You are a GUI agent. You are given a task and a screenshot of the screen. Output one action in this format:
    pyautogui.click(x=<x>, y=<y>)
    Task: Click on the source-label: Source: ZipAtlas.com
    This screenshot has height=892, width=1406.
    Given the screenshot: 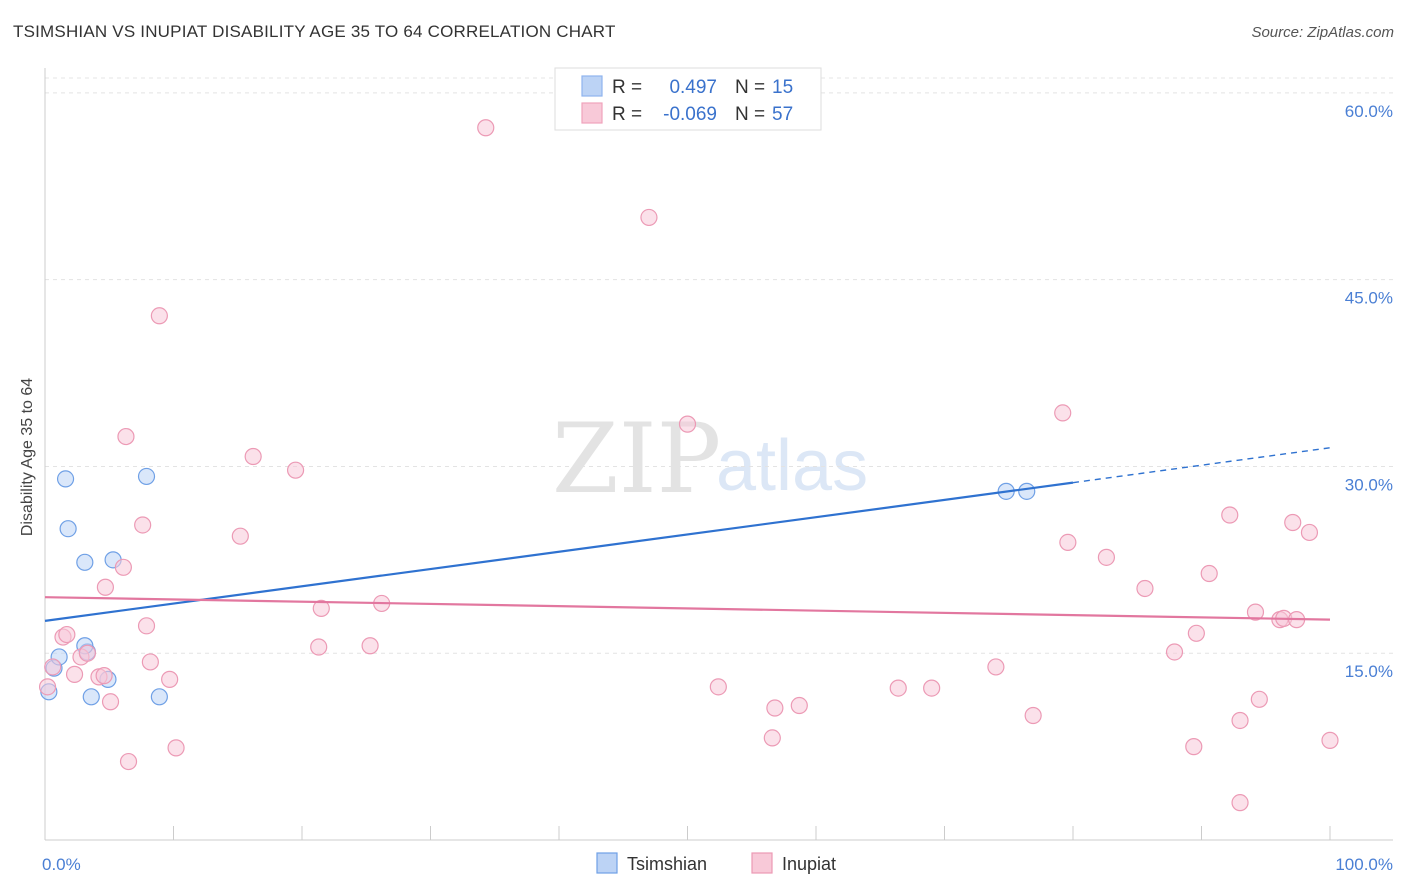 What is the action you would take?
    pyautogui.click(x=1322, y=32)
    